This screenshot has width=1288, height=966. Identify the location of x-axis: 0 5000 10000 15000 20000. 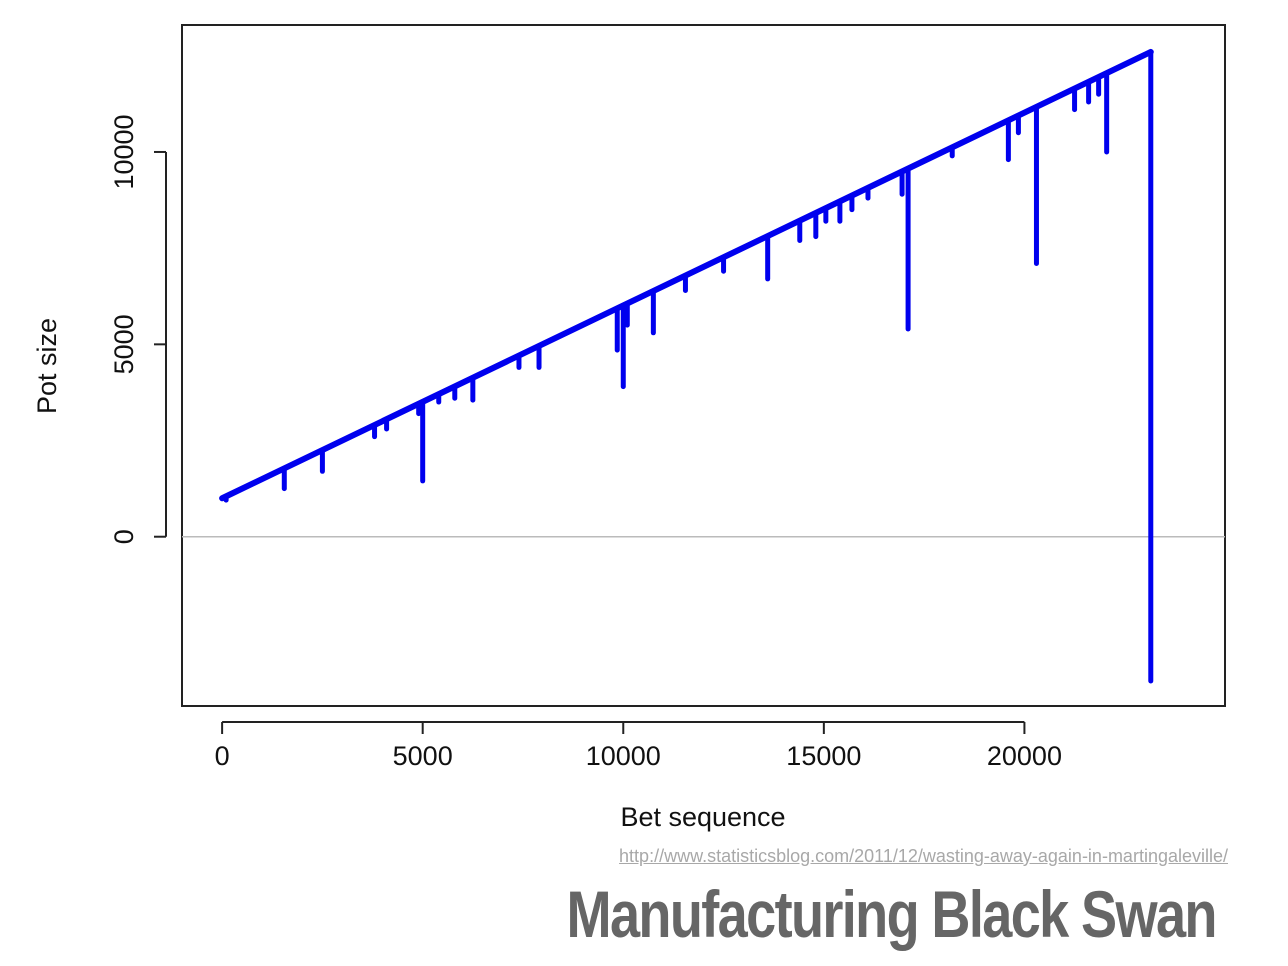
(638, 746).